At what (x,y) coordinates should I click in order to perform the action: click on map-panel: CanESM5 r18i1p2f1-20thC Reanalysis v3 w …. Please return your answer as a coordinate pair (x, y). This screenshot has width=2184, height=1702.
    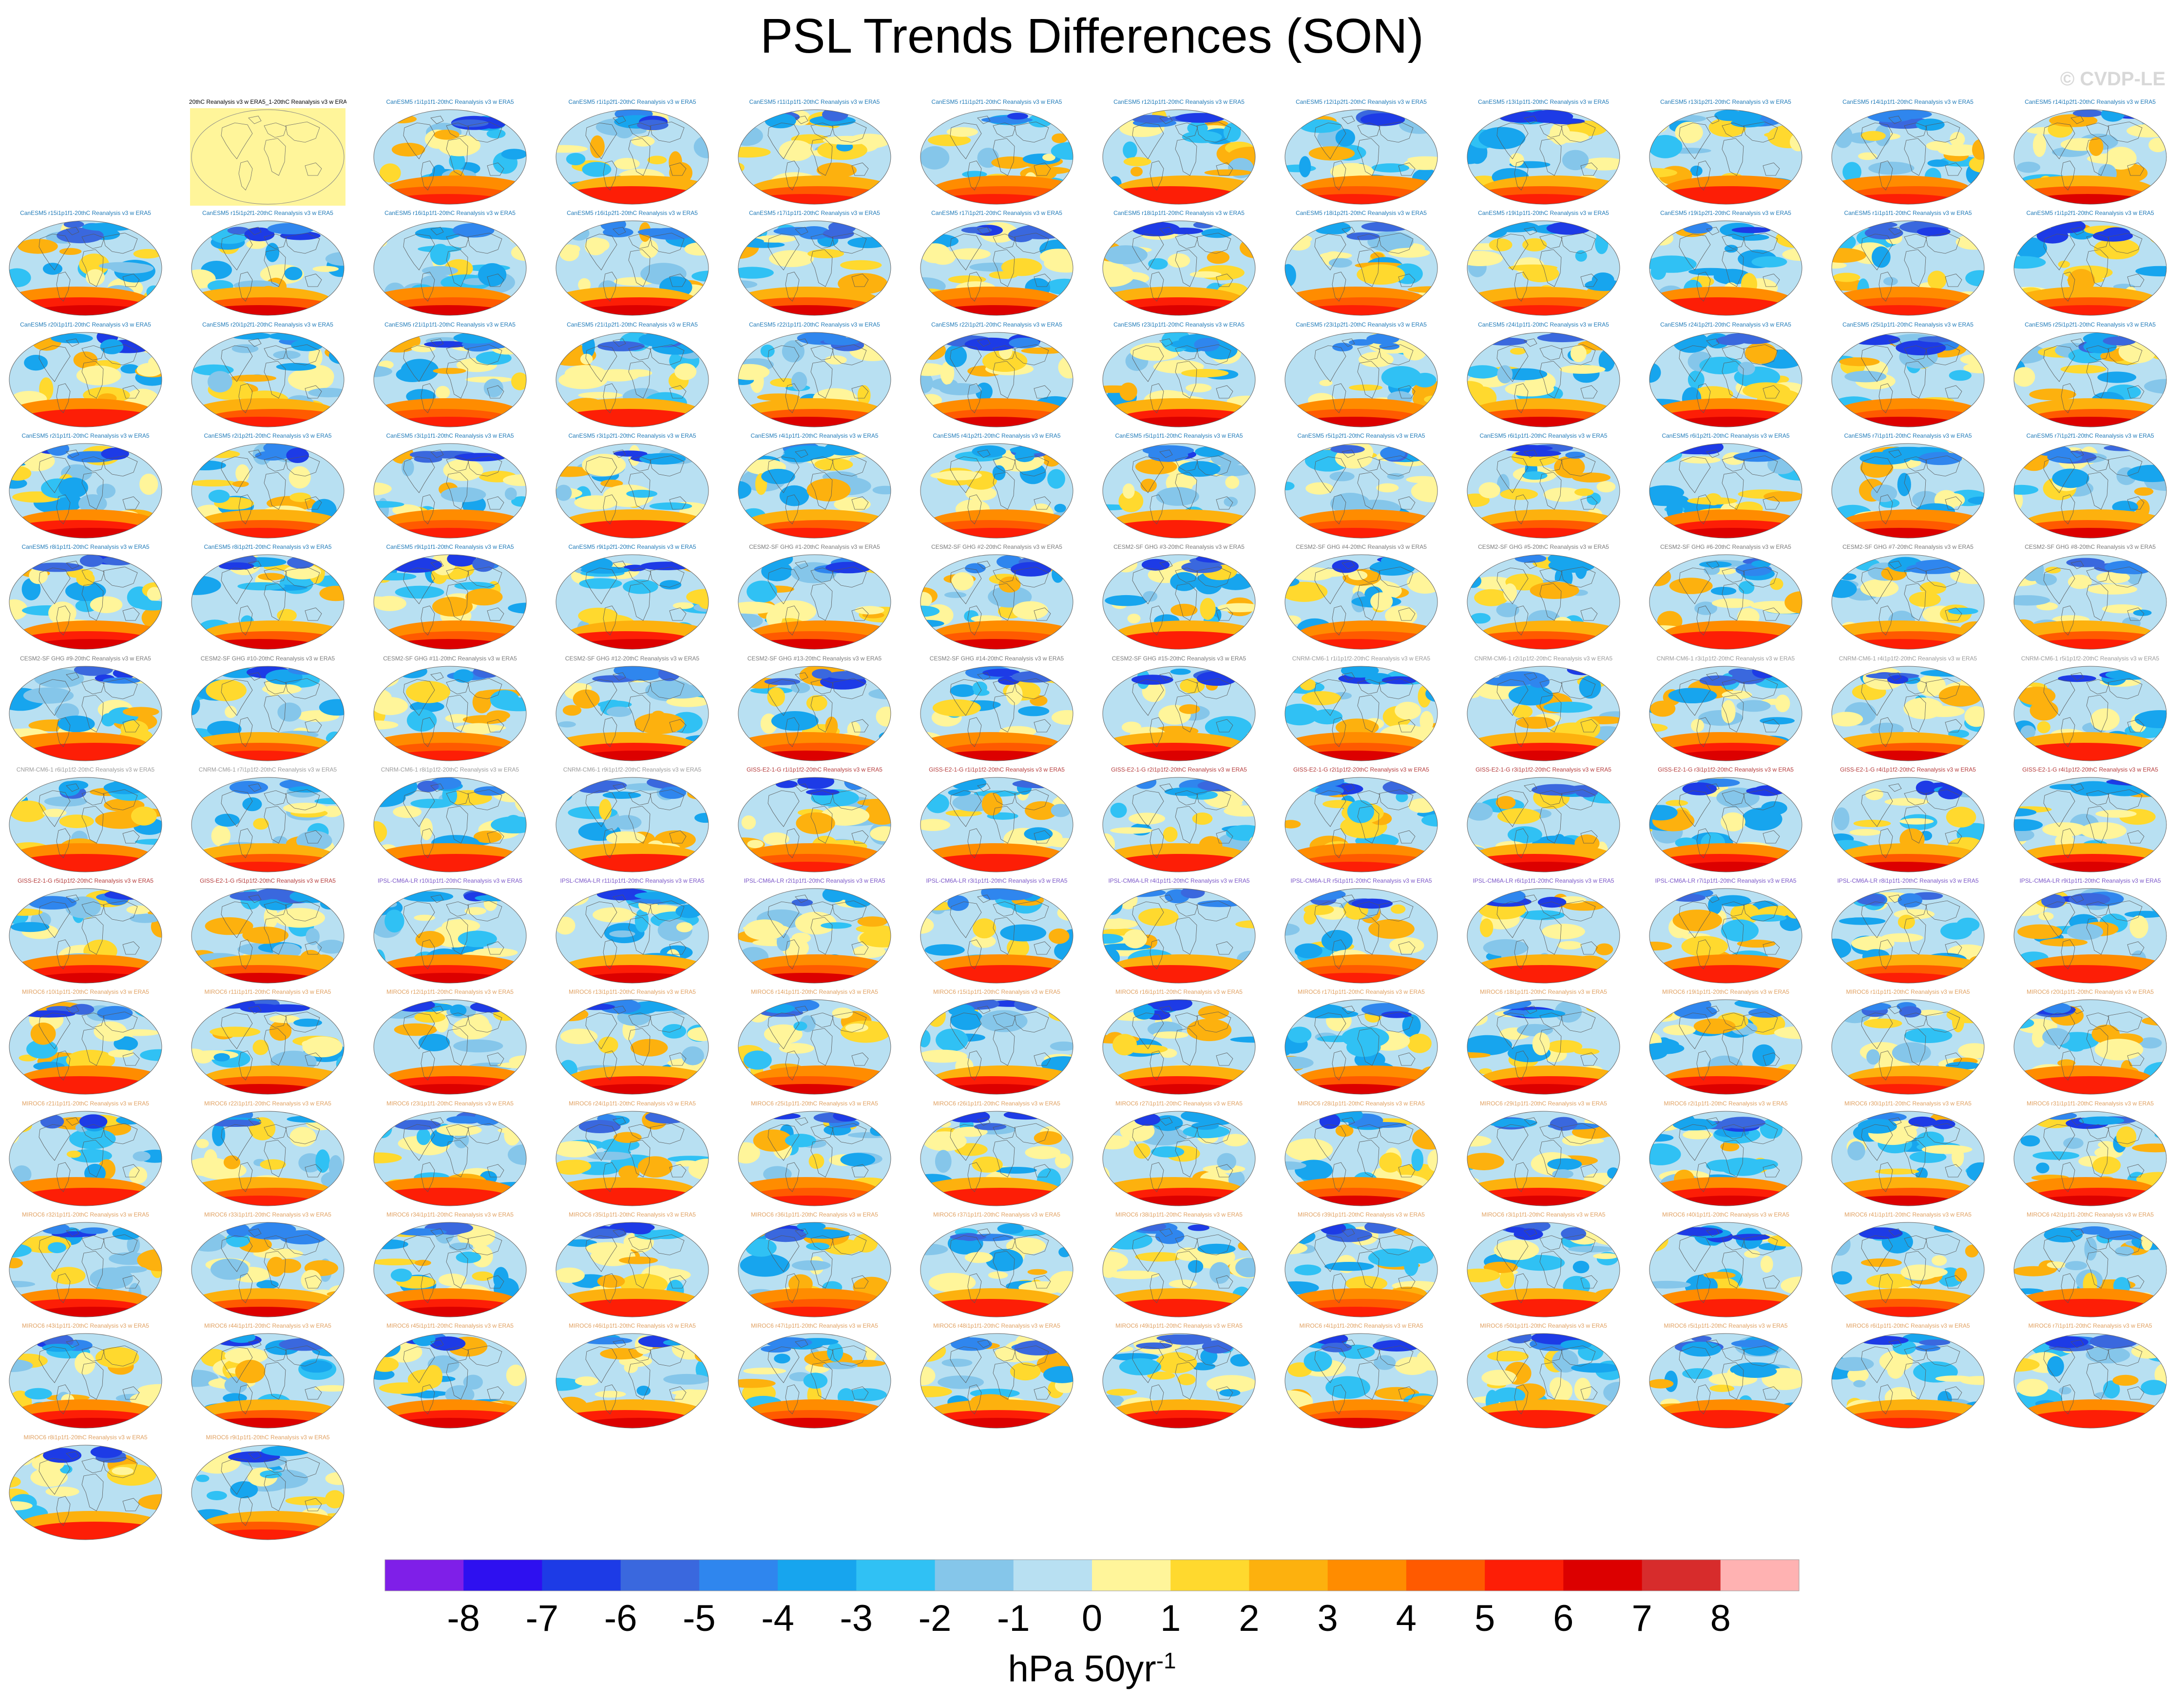
    Looking at the image, I should click on (1361, 264).